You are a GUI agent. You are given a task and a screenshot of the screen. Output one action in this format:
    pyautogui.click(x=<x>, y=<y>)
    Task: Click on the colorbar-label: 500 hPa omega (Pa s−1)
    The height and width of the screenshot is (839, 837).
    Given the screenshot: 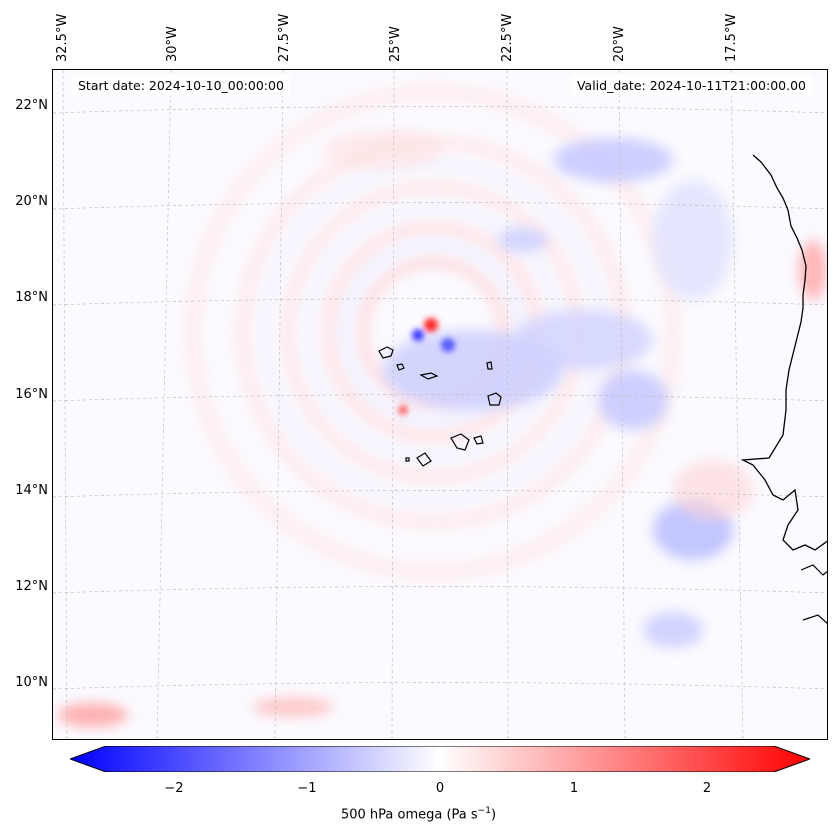 What is the action you would take?
    pyautogui.click(x=418, y=814)
    